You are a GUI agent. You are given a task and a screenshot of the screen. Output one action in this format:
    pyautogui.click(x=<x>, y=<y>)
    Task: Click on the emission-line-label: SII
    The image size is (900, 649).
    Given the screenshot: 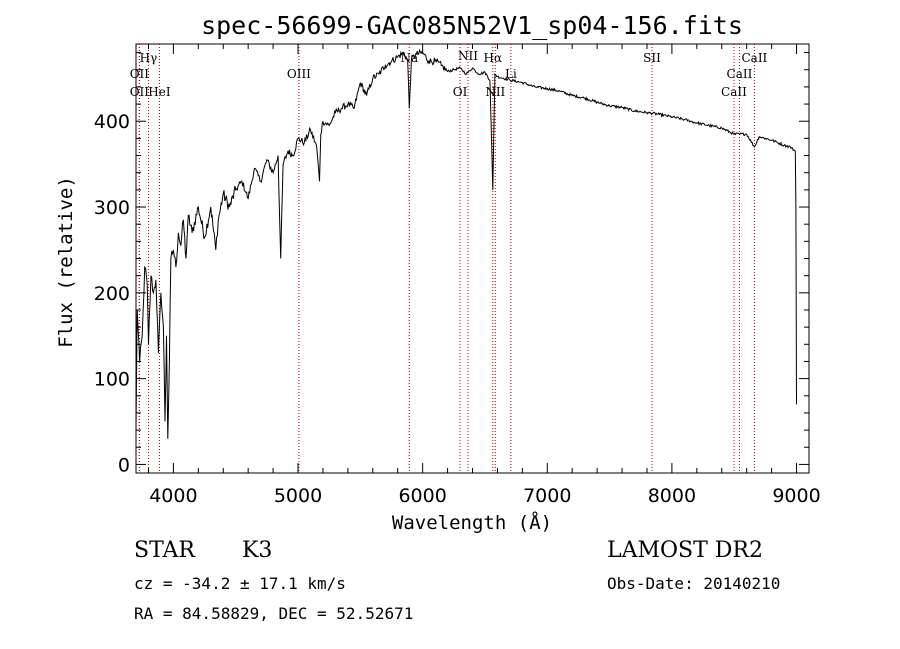 What is the action you would take?
    pyautogui.click(x=652, y=58)
    